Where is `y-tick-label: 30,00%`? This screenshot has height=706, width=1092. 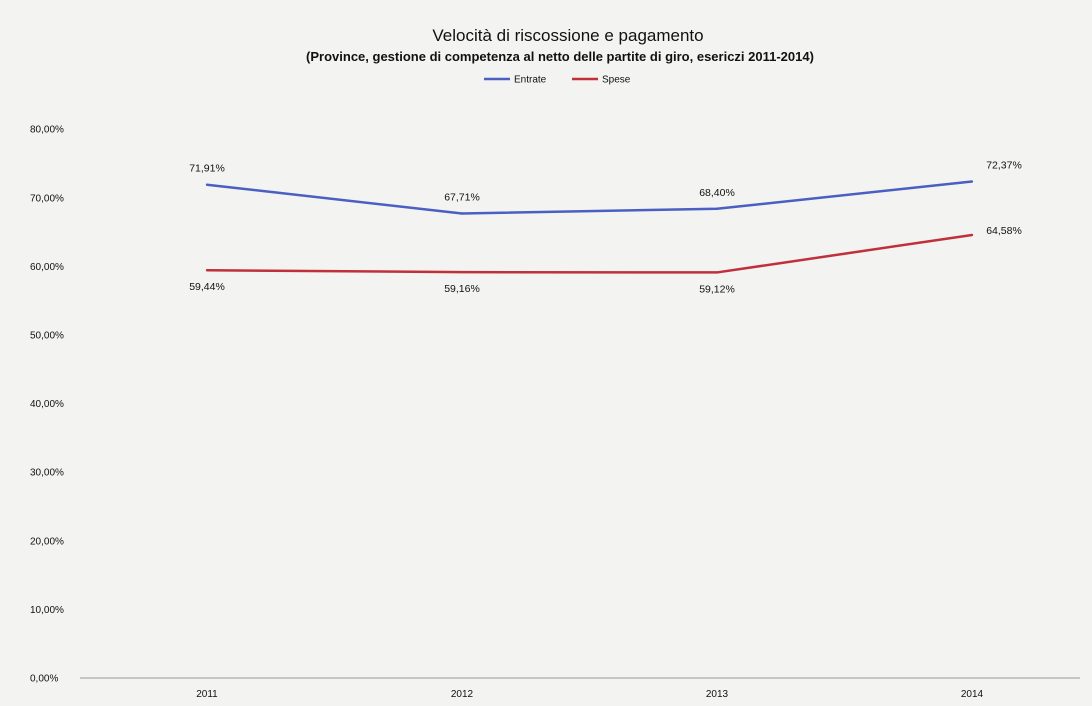 y-tick-label: 30,00% is located at coordinates (47, 473).